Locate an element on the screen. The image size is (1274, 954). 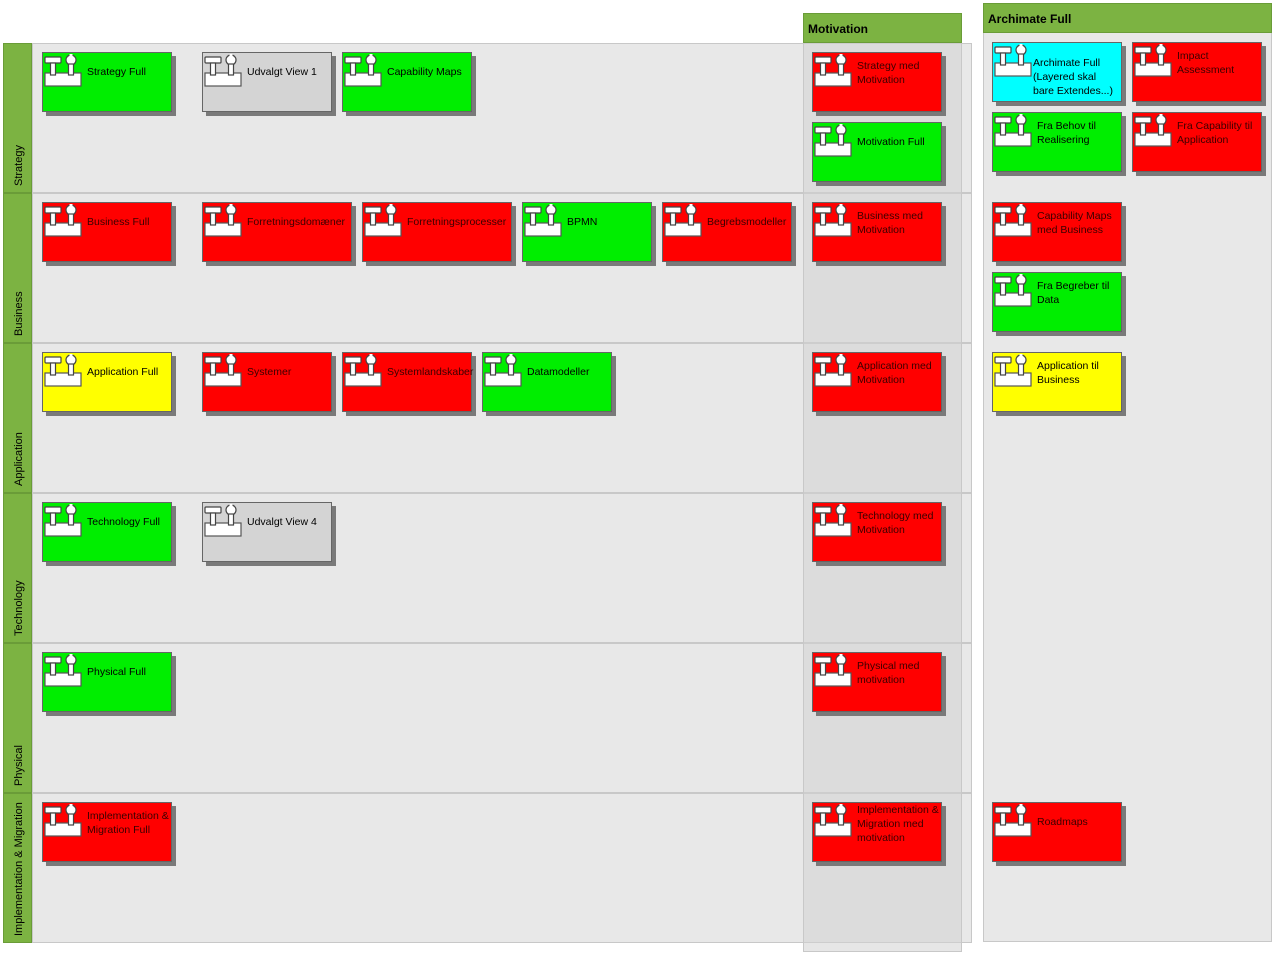
view-business-med-motivation: Business med Motivation is located at coordinates (877, 232).